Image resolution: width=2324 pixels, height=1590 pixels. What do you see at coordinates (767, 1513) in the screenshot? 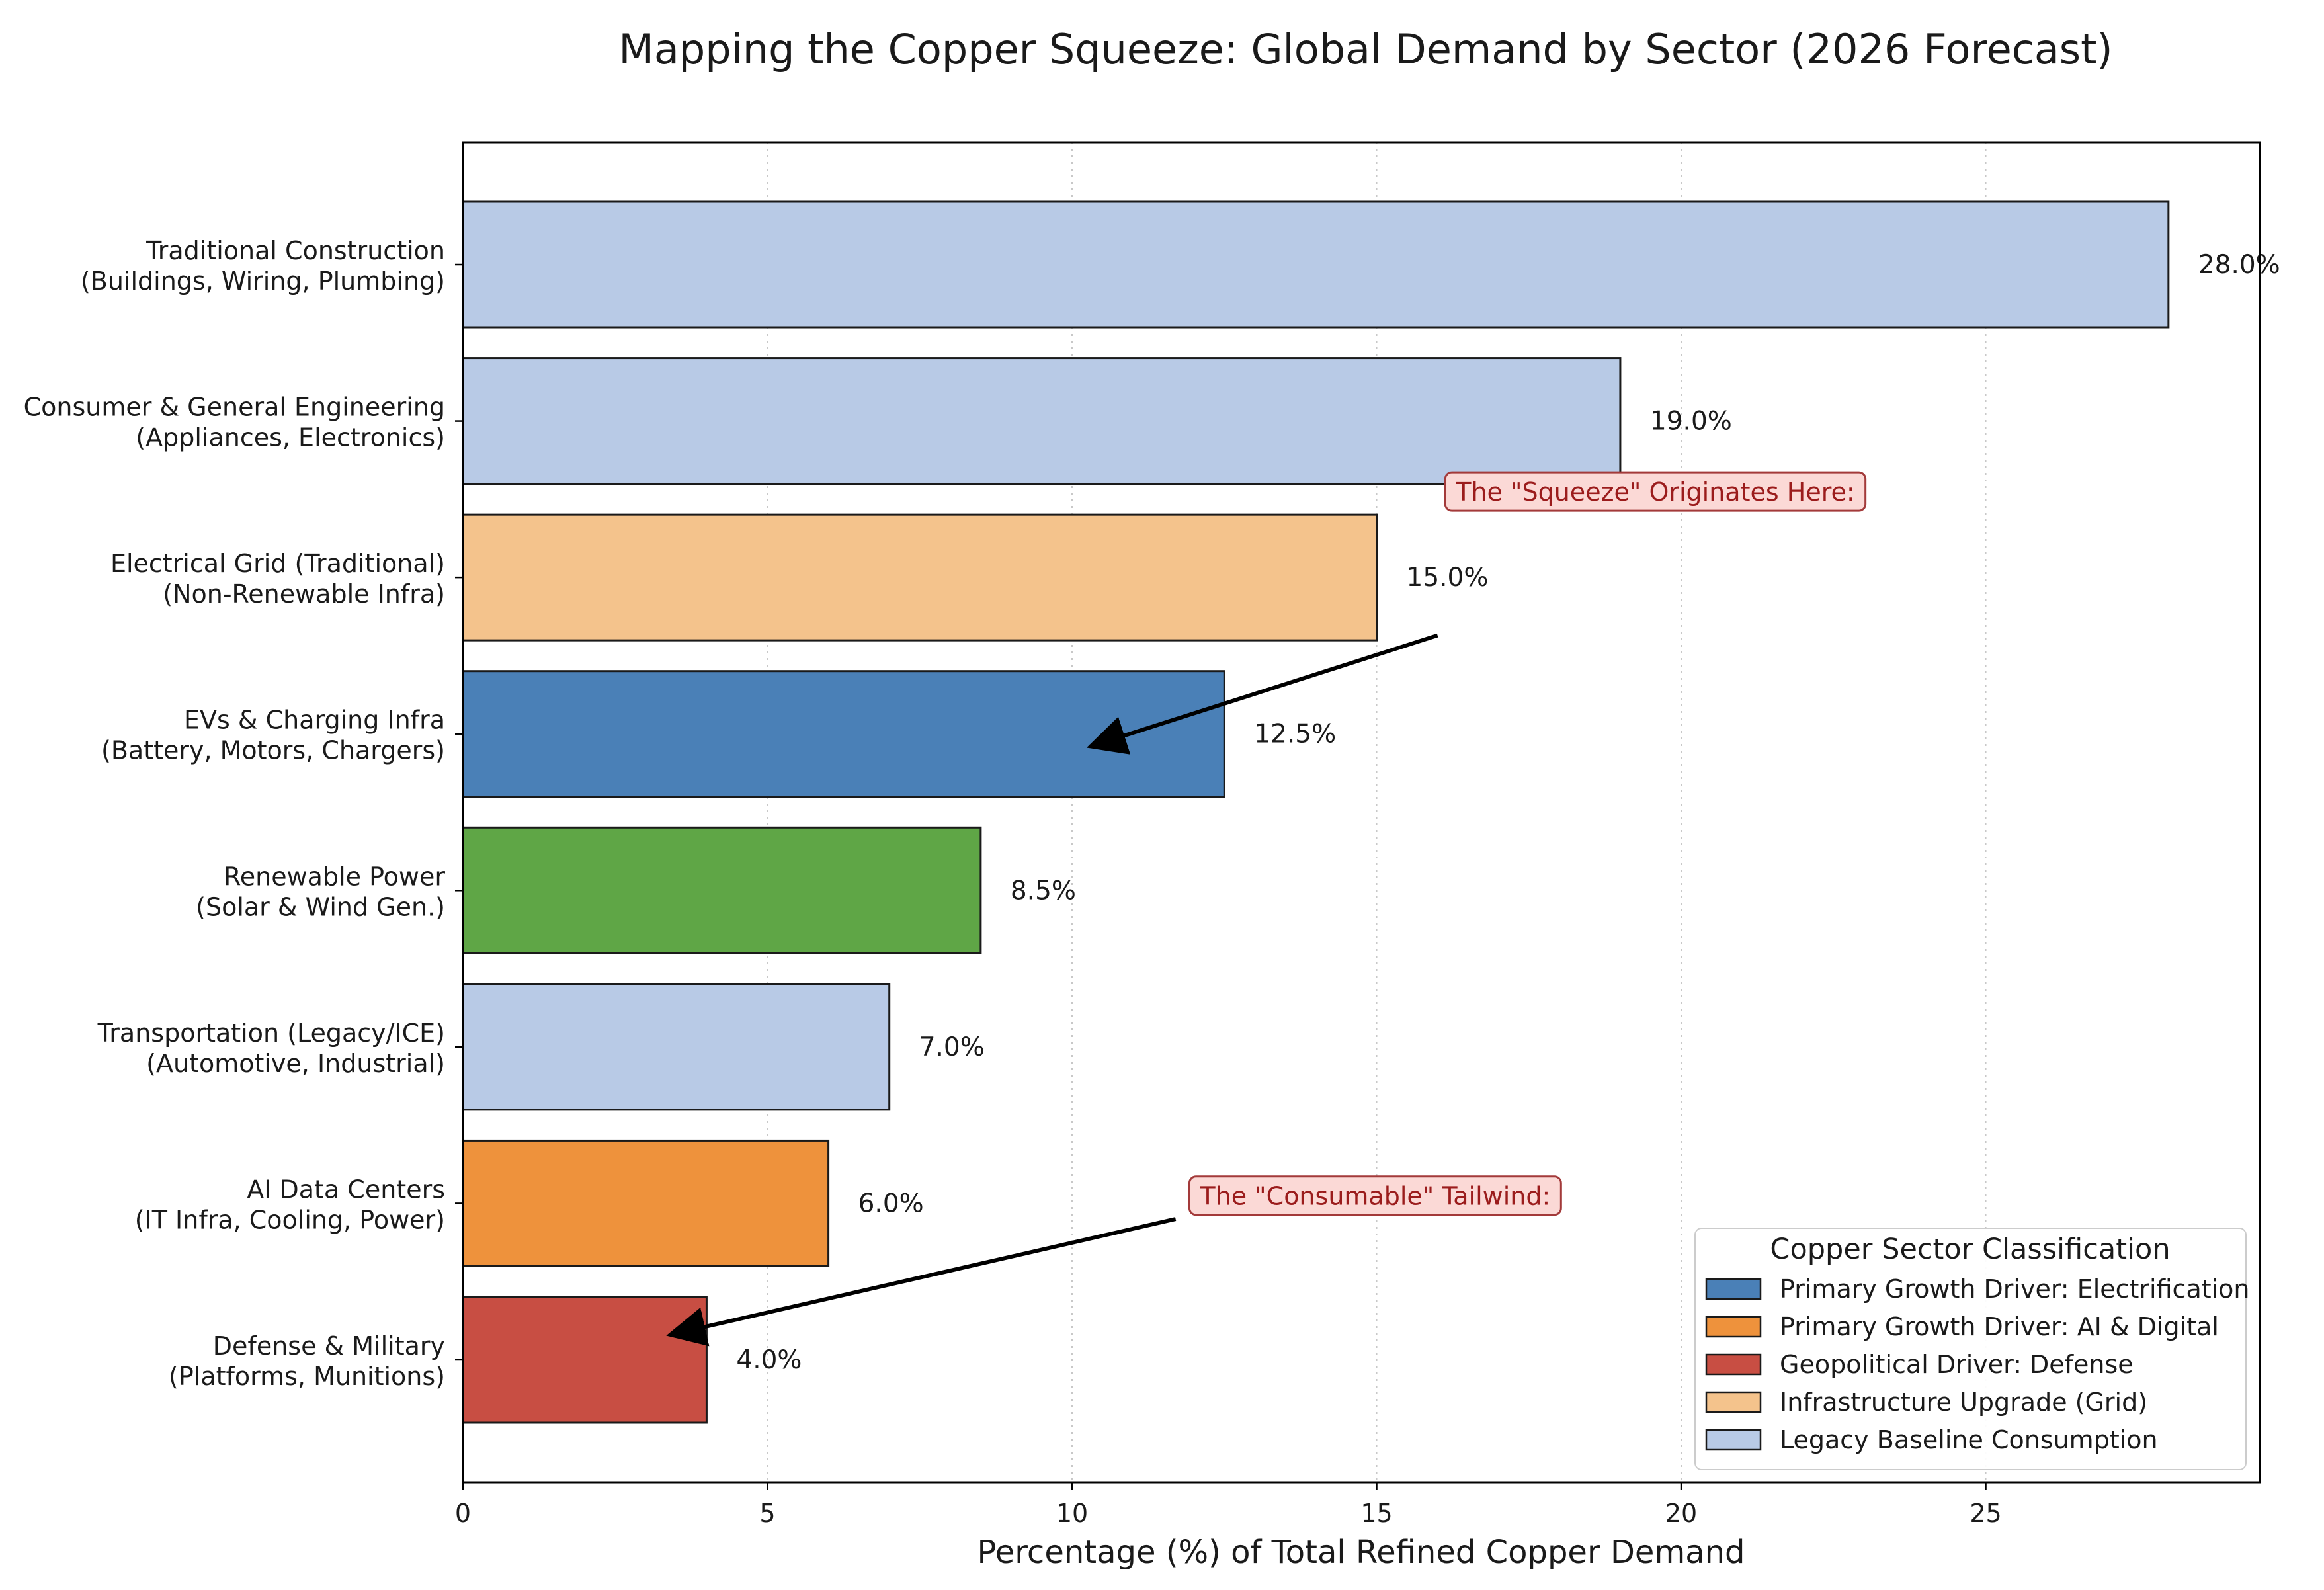
I see `x-tick-label: 5` at bounding box center [767, 1513].